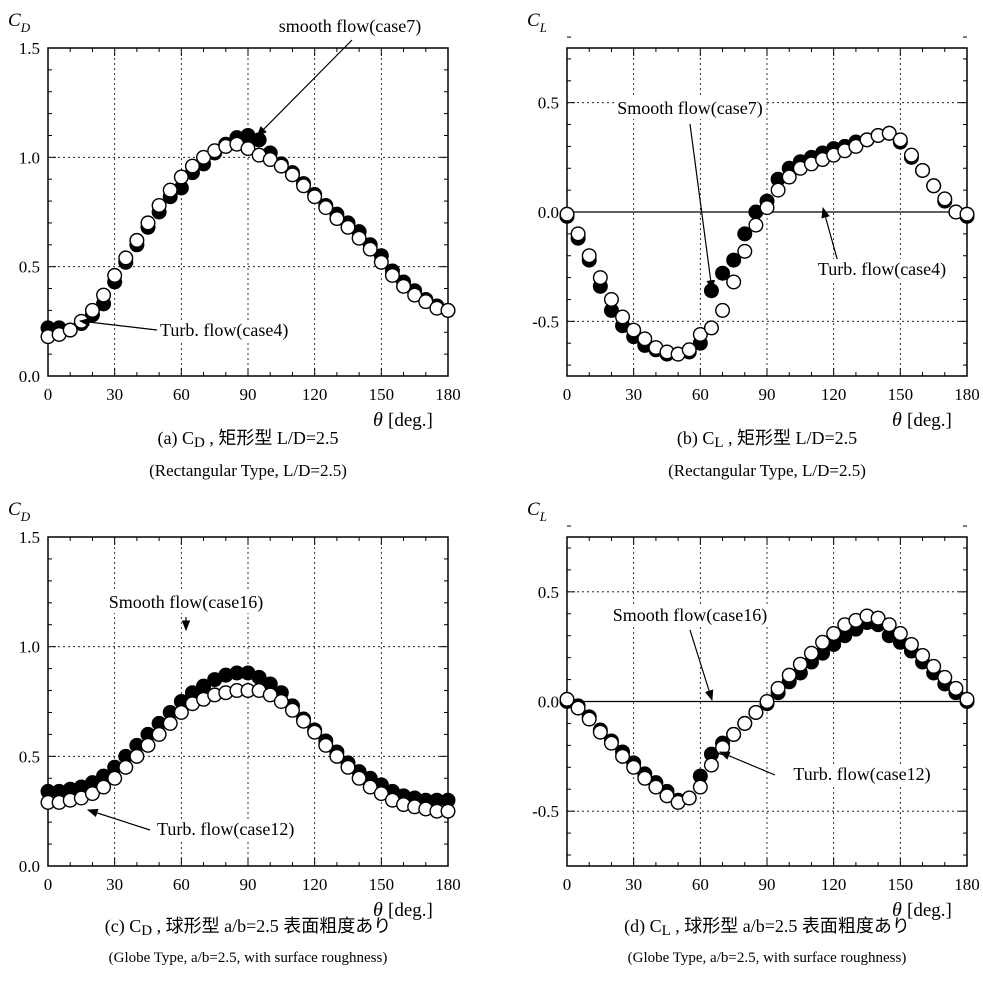 The height and width of the screenshot is (992, 983). I want to click on caption-line2: (Rectangular Type, L/D=2.5), so click(248, 470).